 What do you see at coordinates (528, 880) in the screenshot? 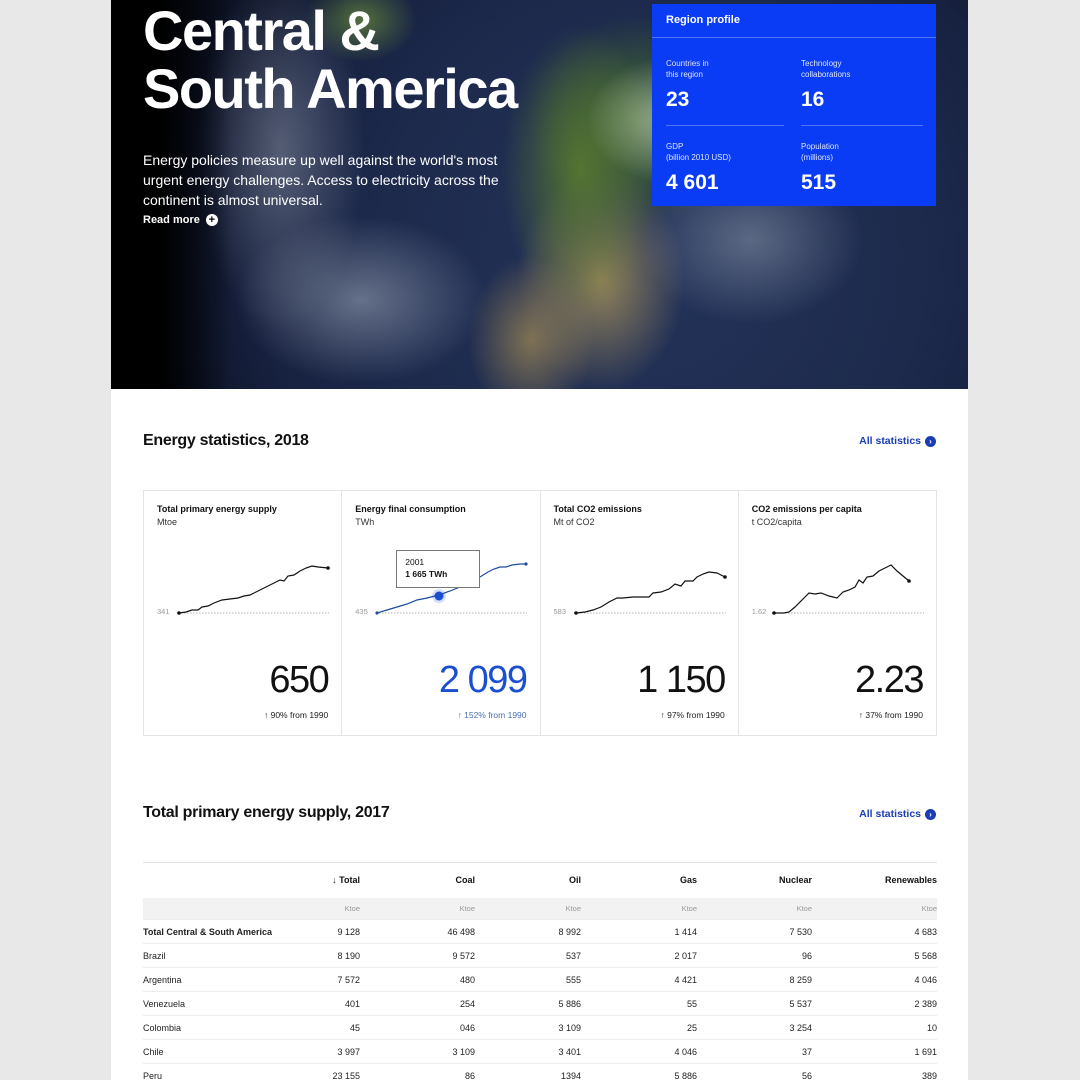
I see `column-header-oil: Oil` at bounding box center [528, 880].